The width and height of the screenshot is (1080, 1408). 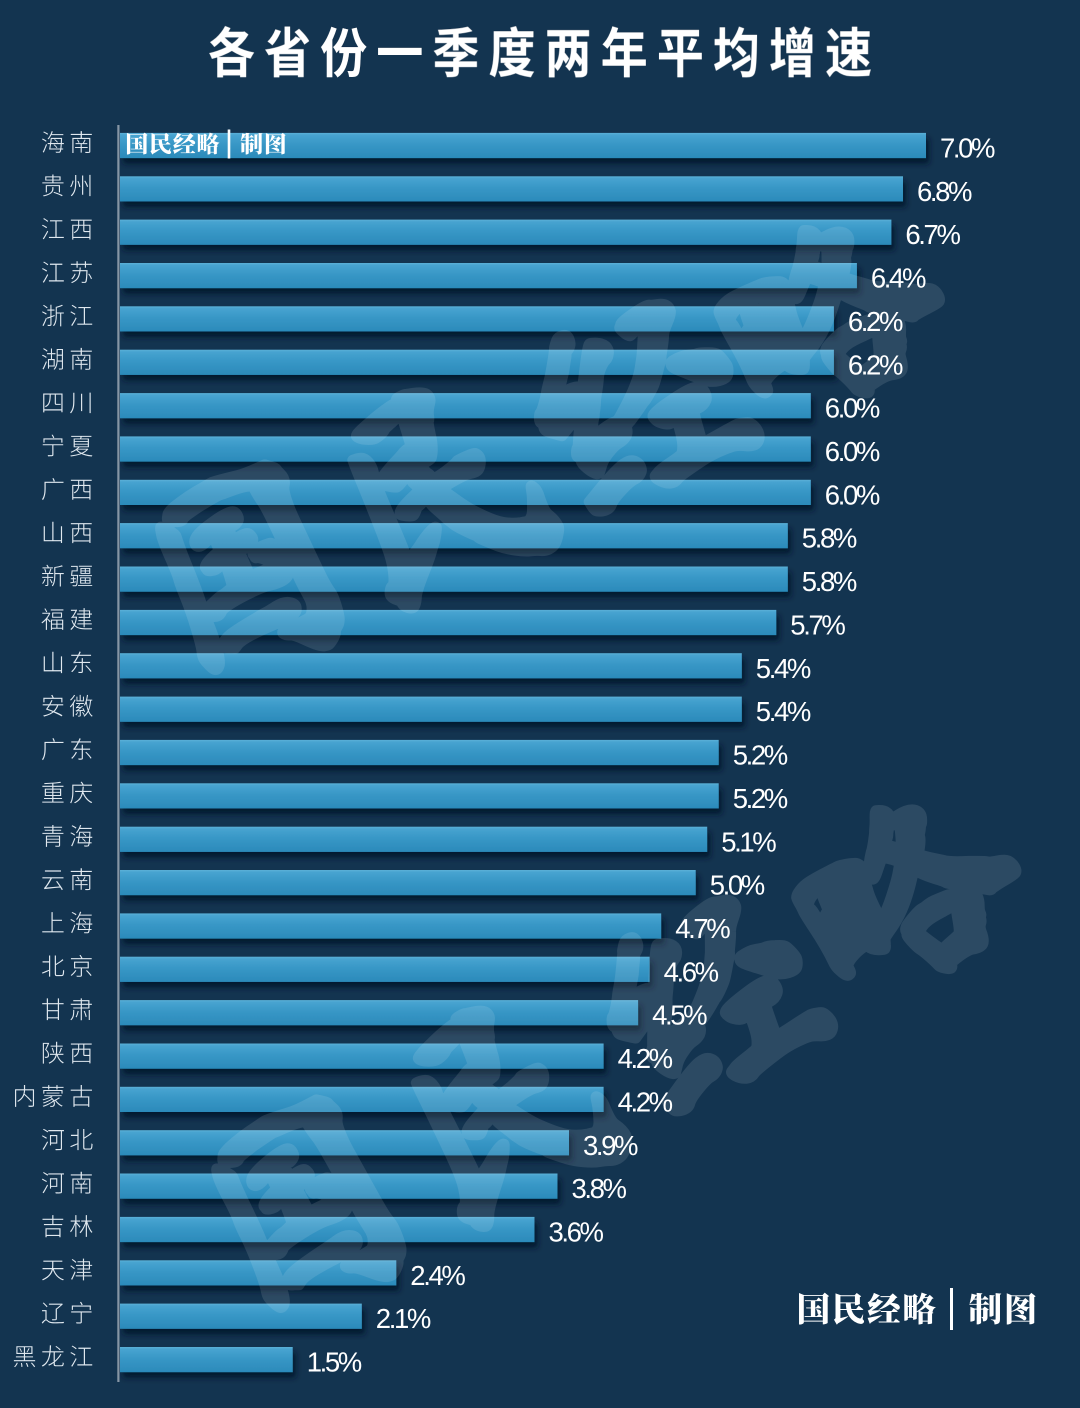 I want to click on svg-text: 2.4%, so click(x=438, y=1275).